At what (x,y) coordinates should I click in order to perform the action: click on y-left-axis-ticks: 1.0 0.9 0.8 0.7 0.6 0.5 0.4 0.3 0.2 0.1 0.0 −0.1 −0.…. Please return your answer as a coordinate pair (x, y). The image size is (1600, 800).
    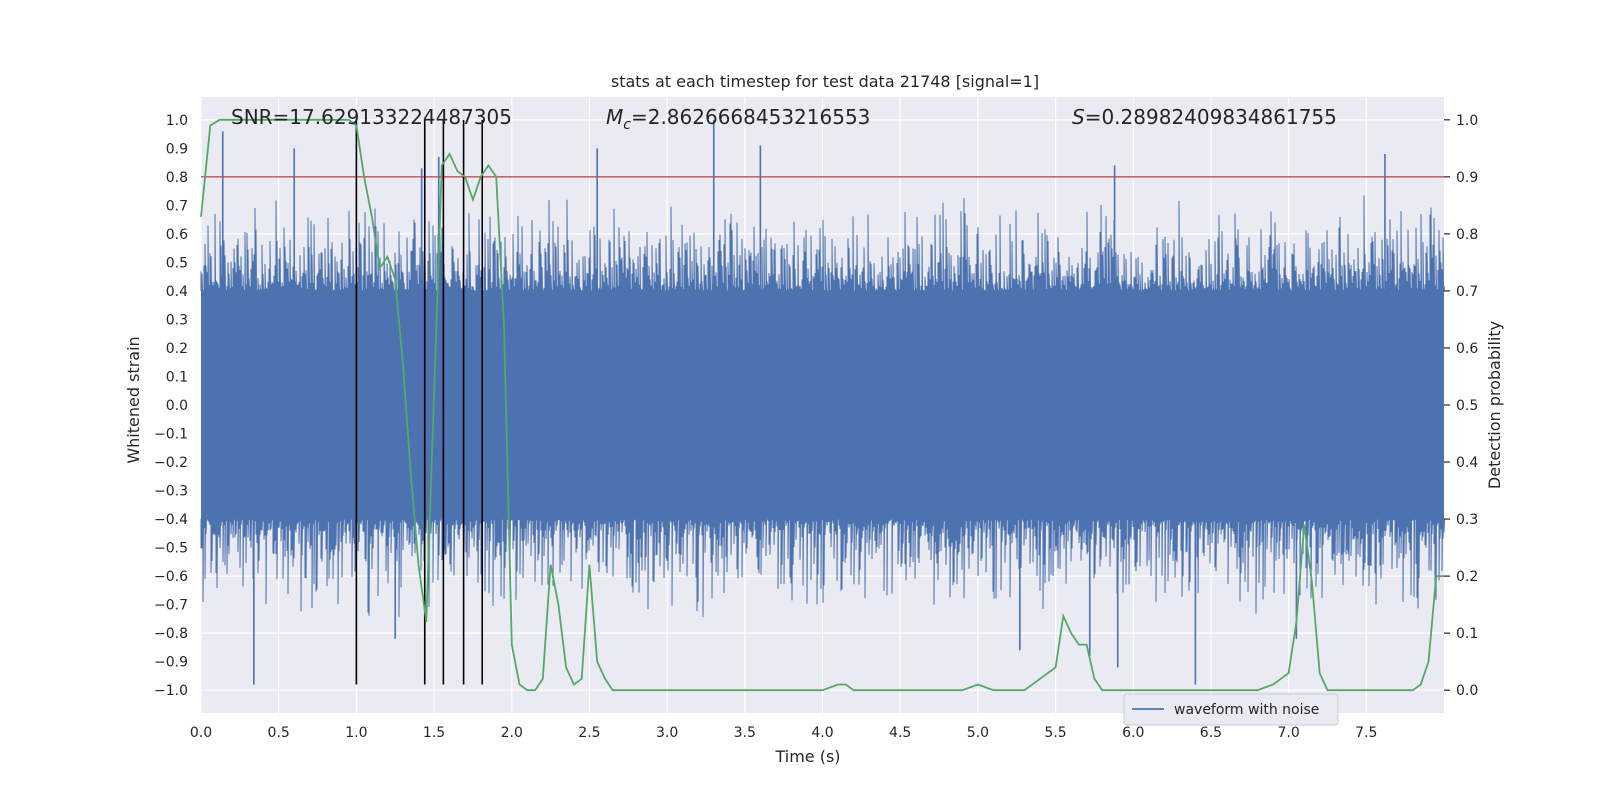
    Looking at the image, I should click on (171, 406).